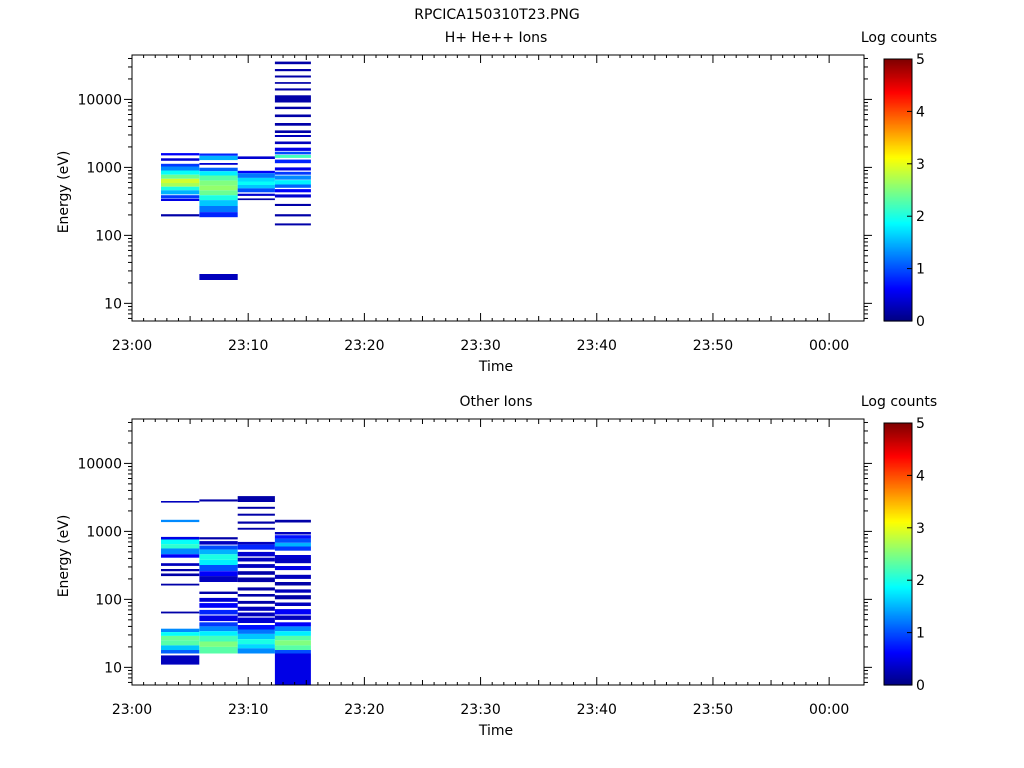  I want to click on colorbar-tick-label: 3, so click(920, 529).